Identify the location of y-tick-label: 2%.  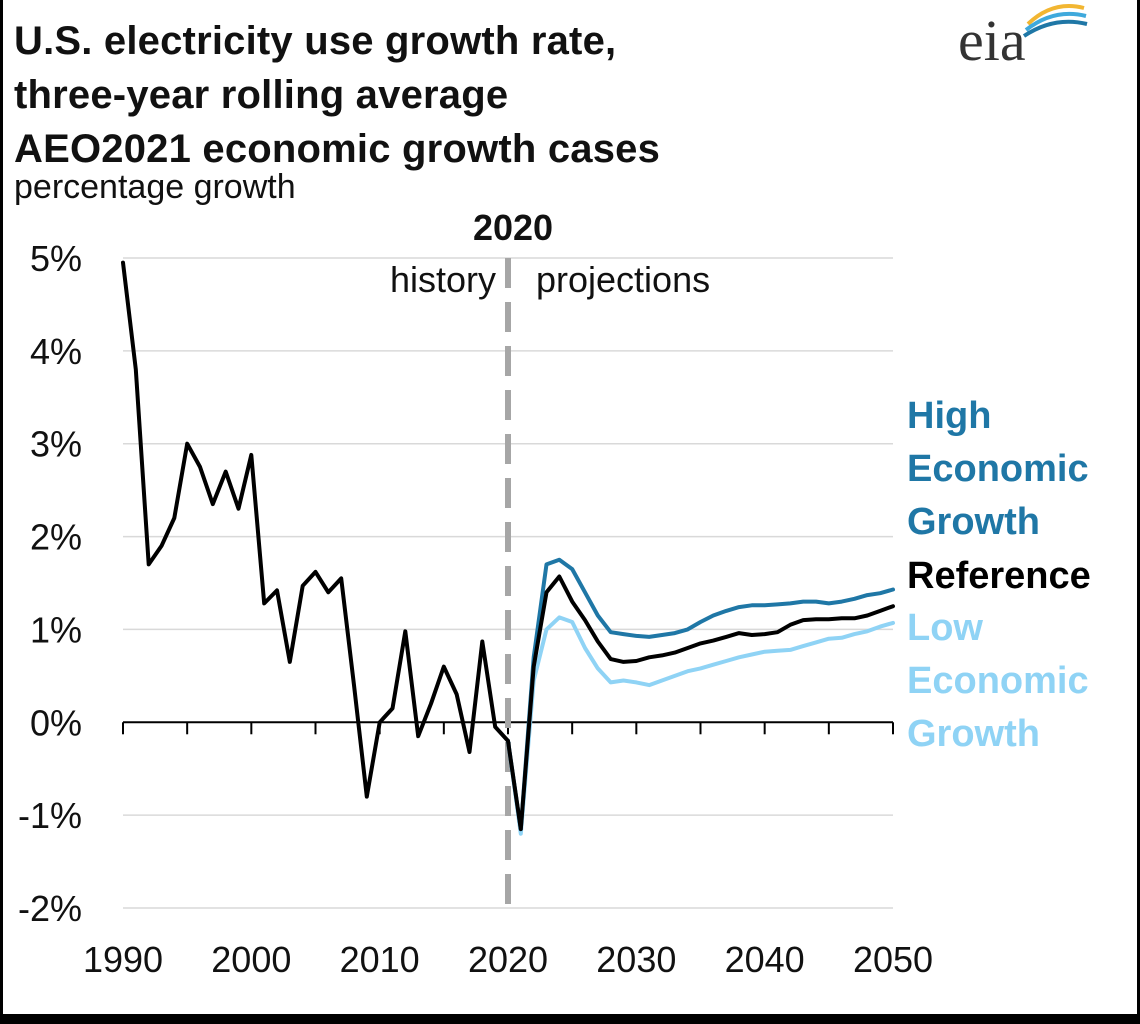
(56, 537).